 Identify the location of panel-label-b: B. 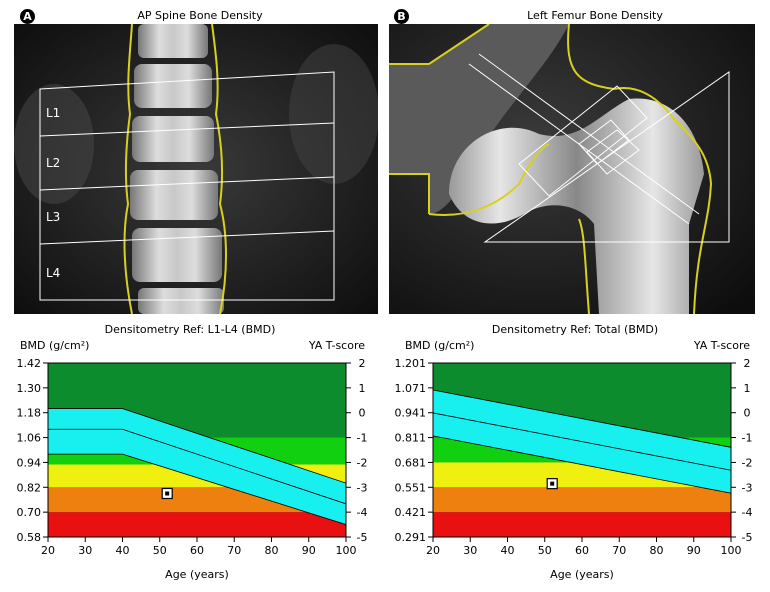
(401, 16).